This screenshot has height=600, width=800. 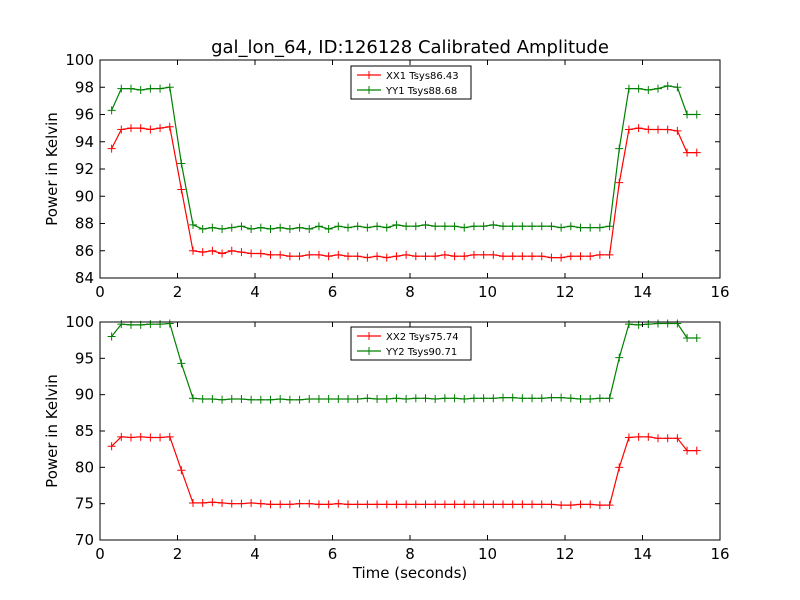 I want to click on x-tick-label: 6, so click(x=333, y=554).